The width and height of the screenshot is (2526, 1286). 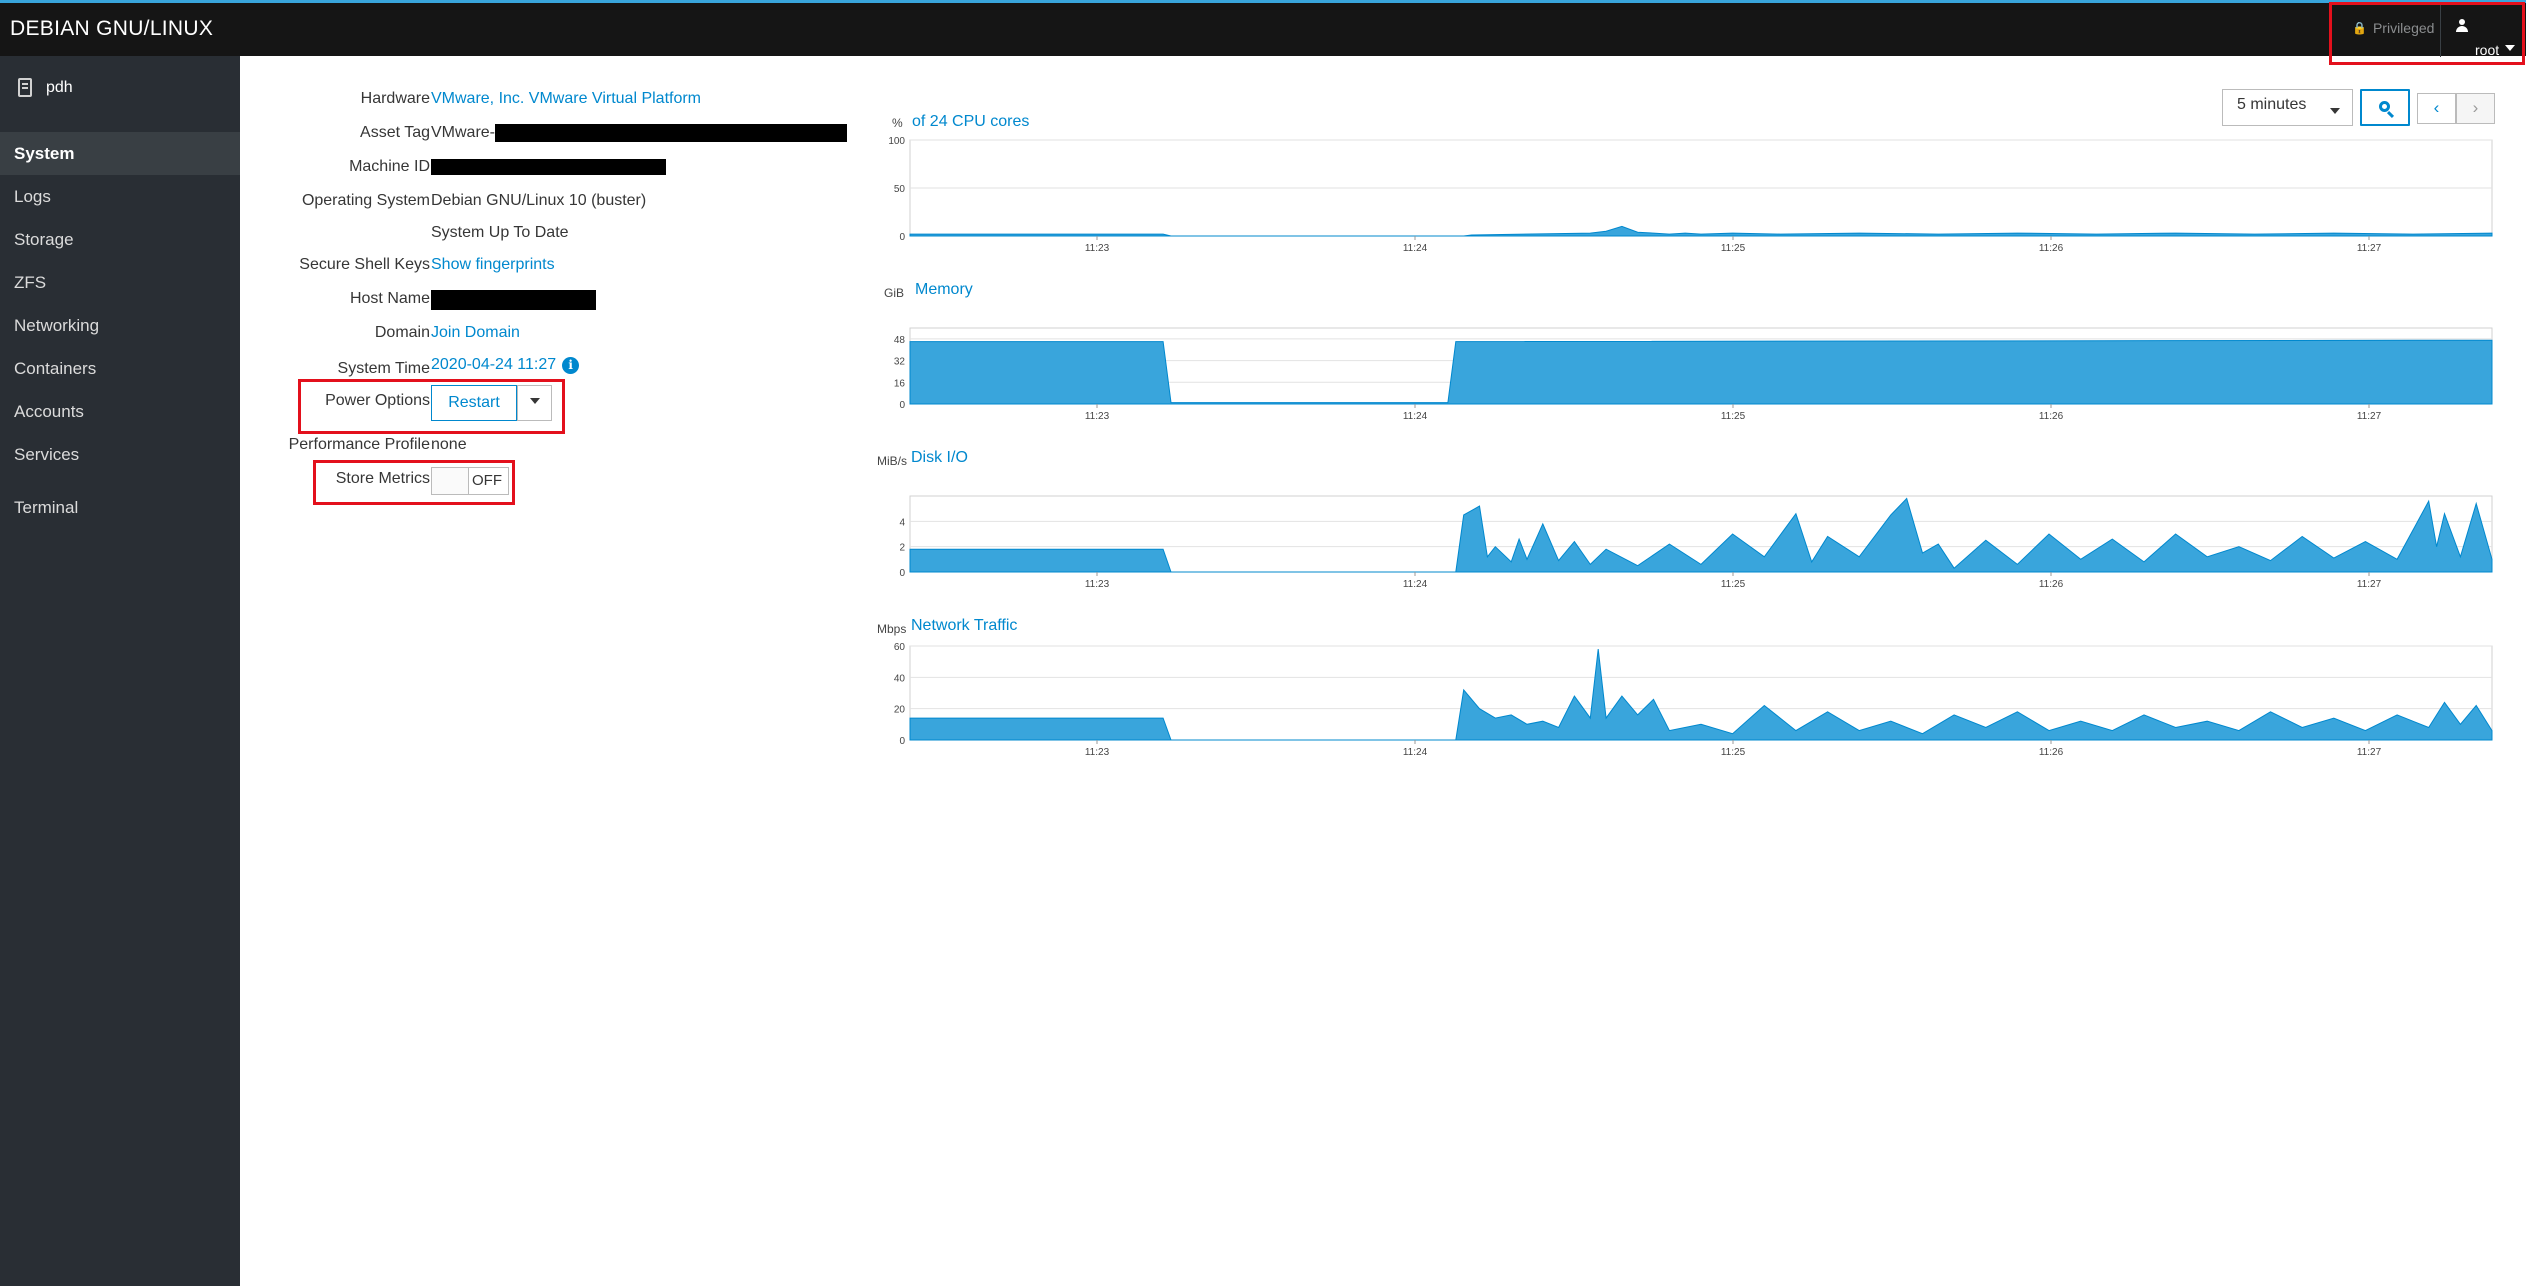 What do you see at coordinates (902, 741) in the screenshot?
I see `network-y-tick-label: 0` at bounding box center [902, 741].